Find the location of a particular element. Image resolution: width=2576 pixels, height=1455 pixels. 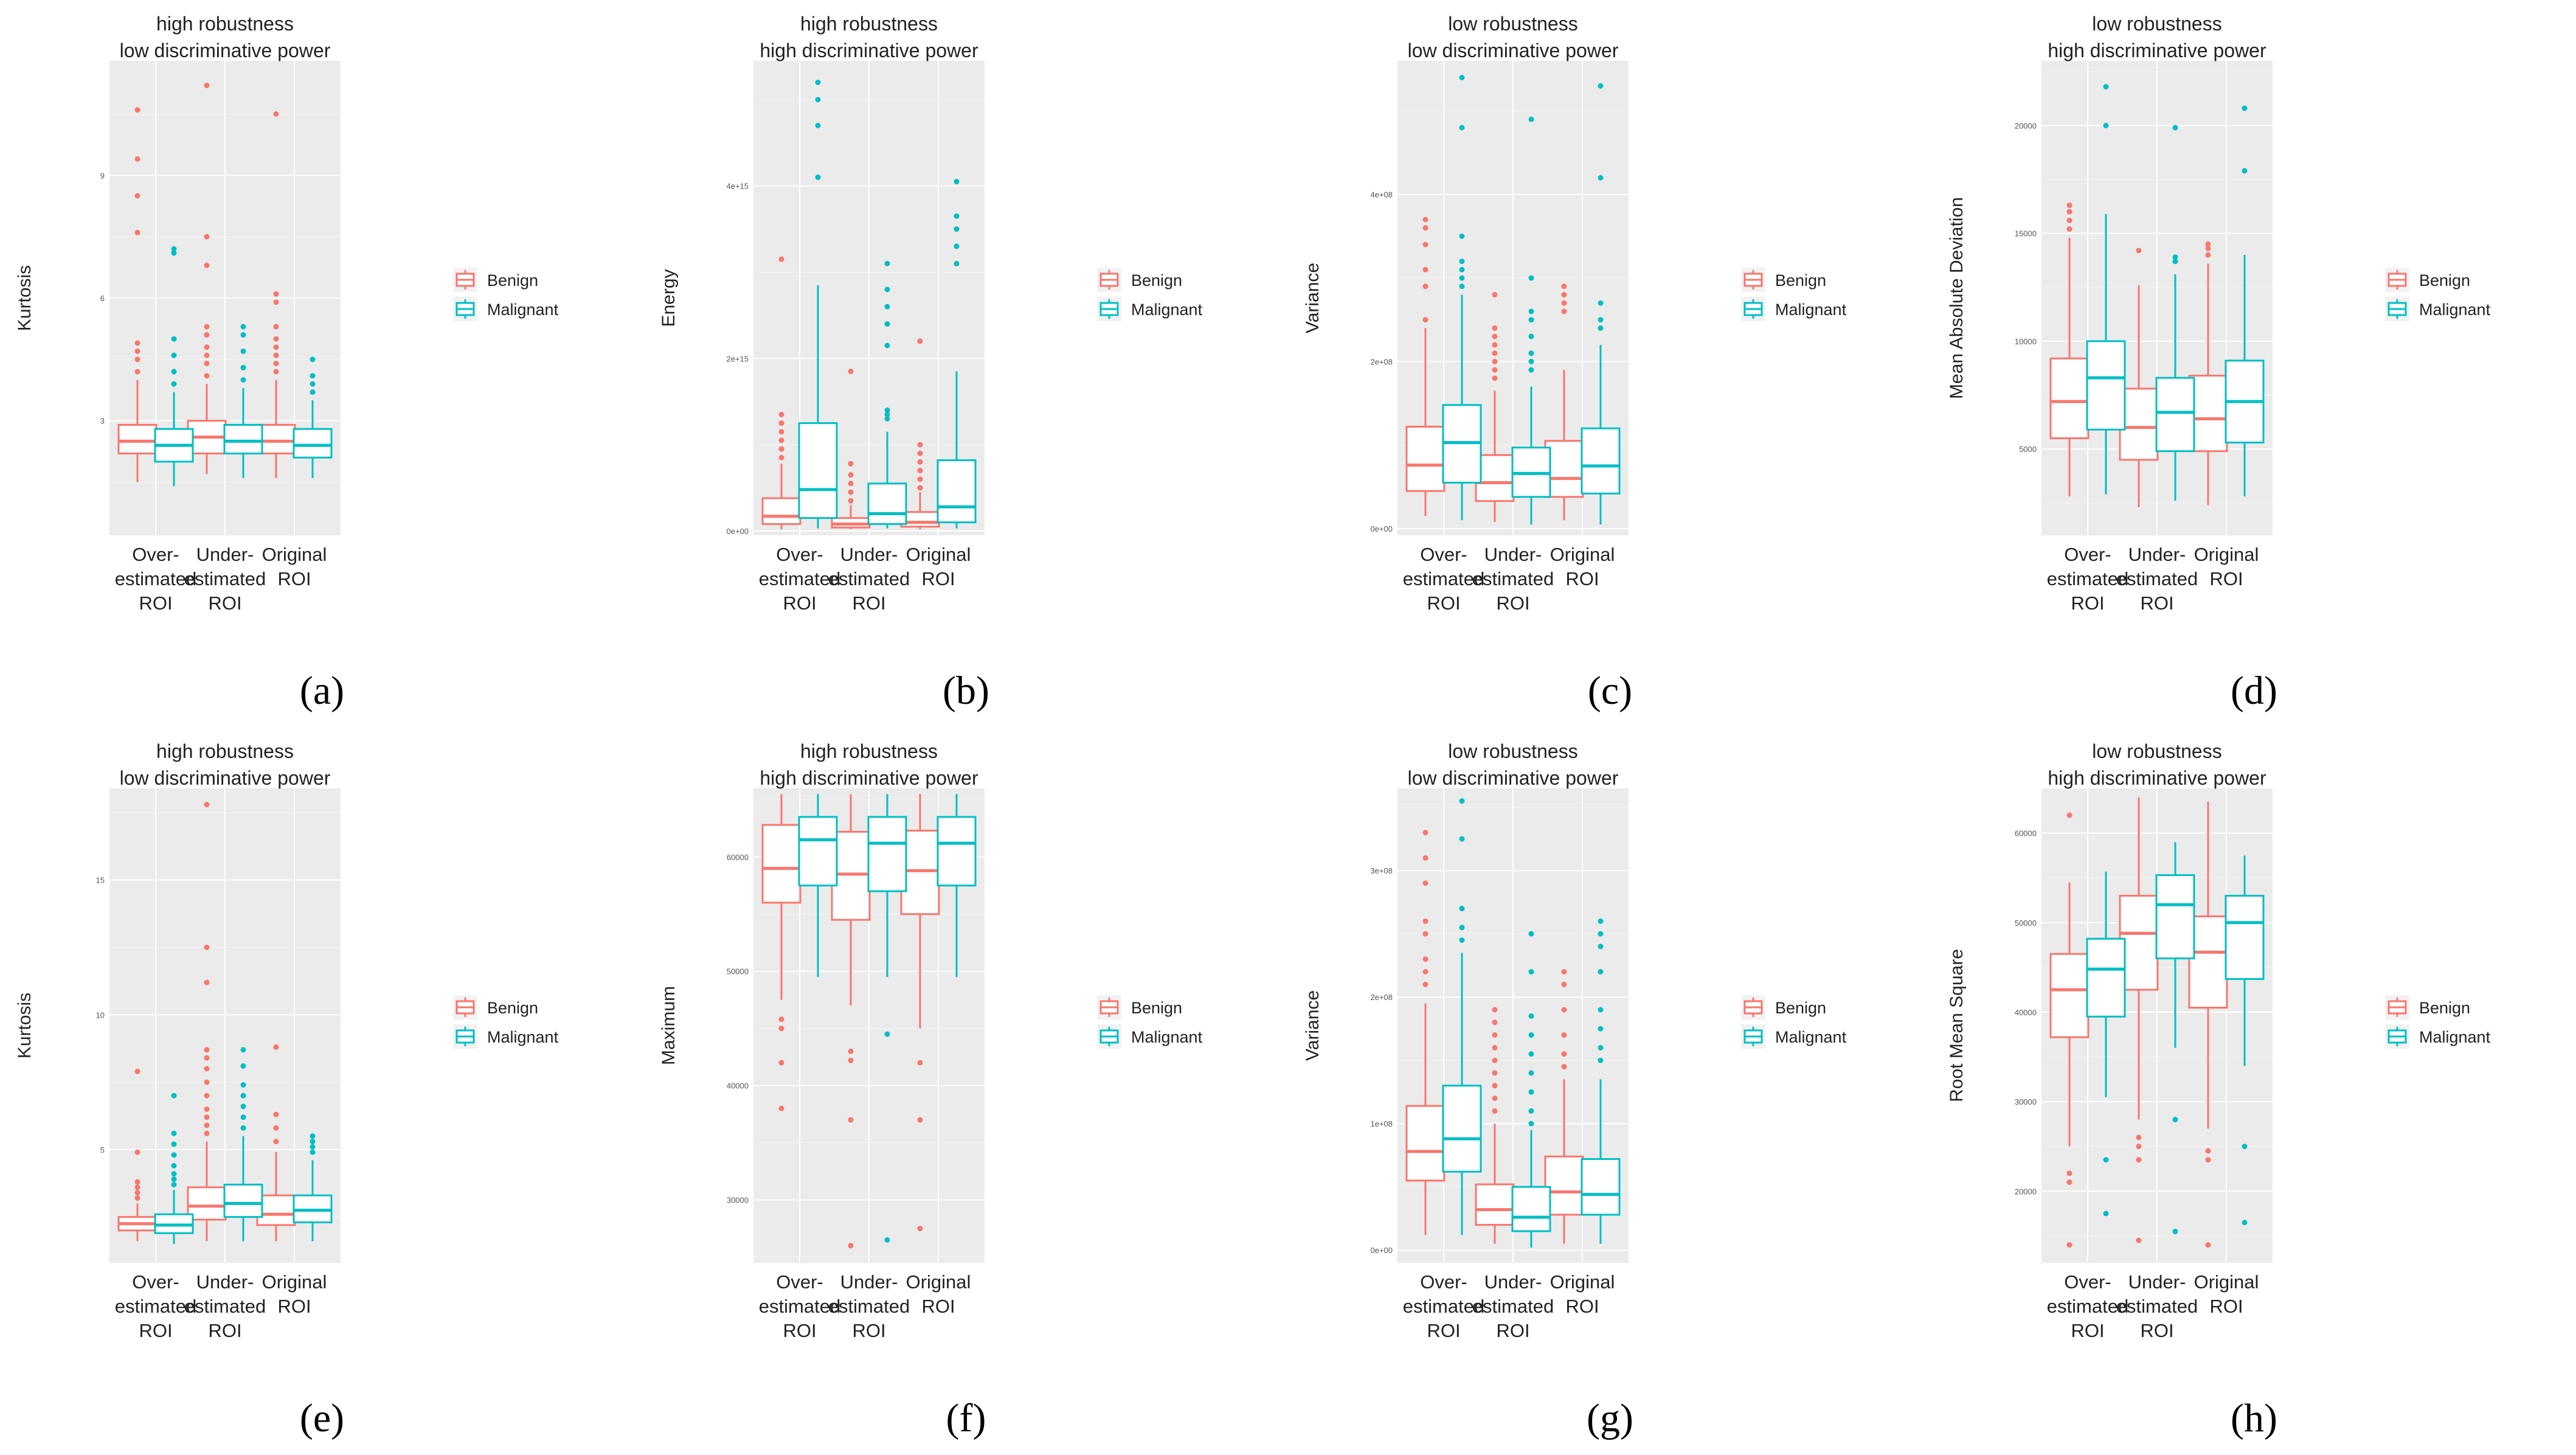

legend-label: Malignant is located at coordinates (1167, 309).